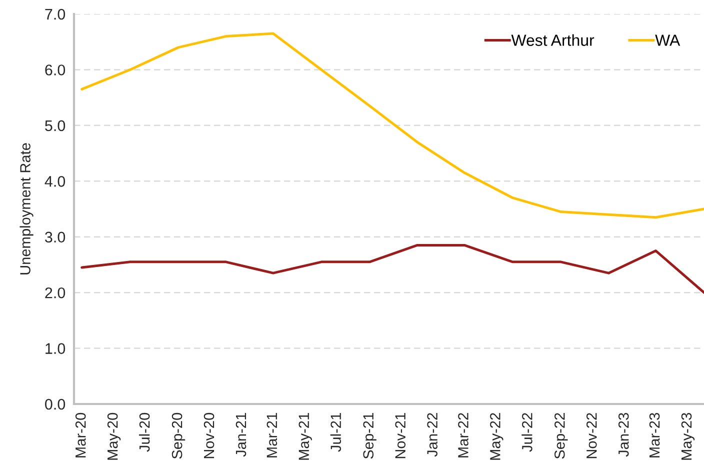  I want to click on x-tick-label: Sep-21, so click(369, 436).